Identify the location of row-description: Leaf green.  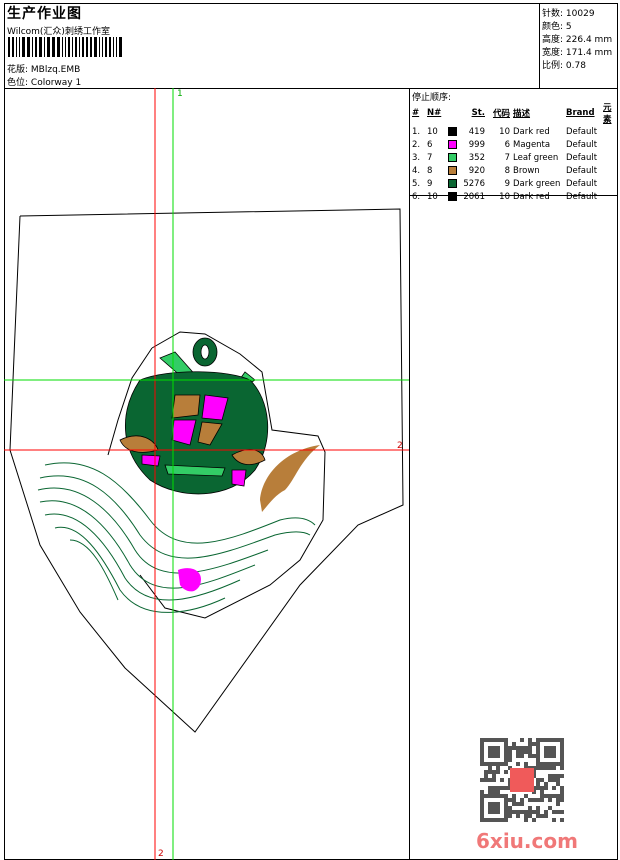
(536, 157).